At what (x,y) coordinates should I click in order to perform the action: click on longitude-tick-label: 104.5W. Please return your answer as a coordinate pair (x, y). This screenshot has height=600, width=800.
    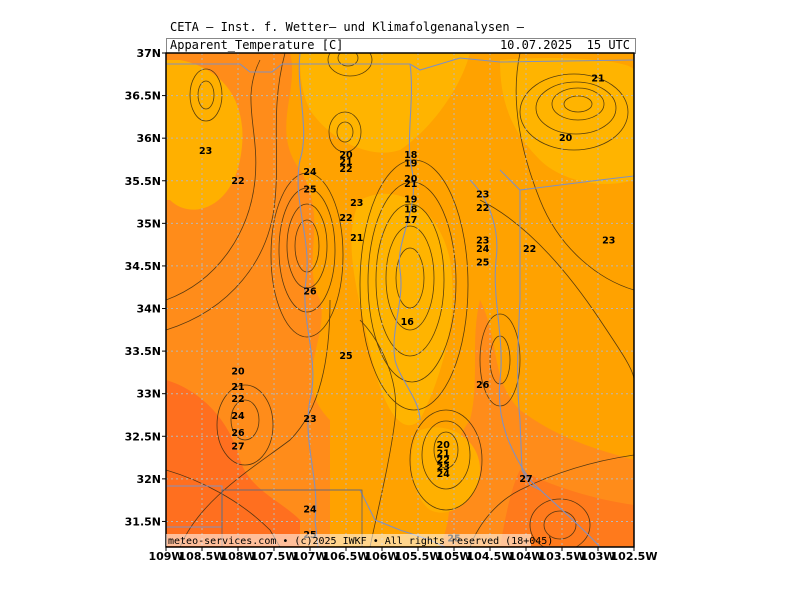
    Looking at the image, I should click on (490, 556).